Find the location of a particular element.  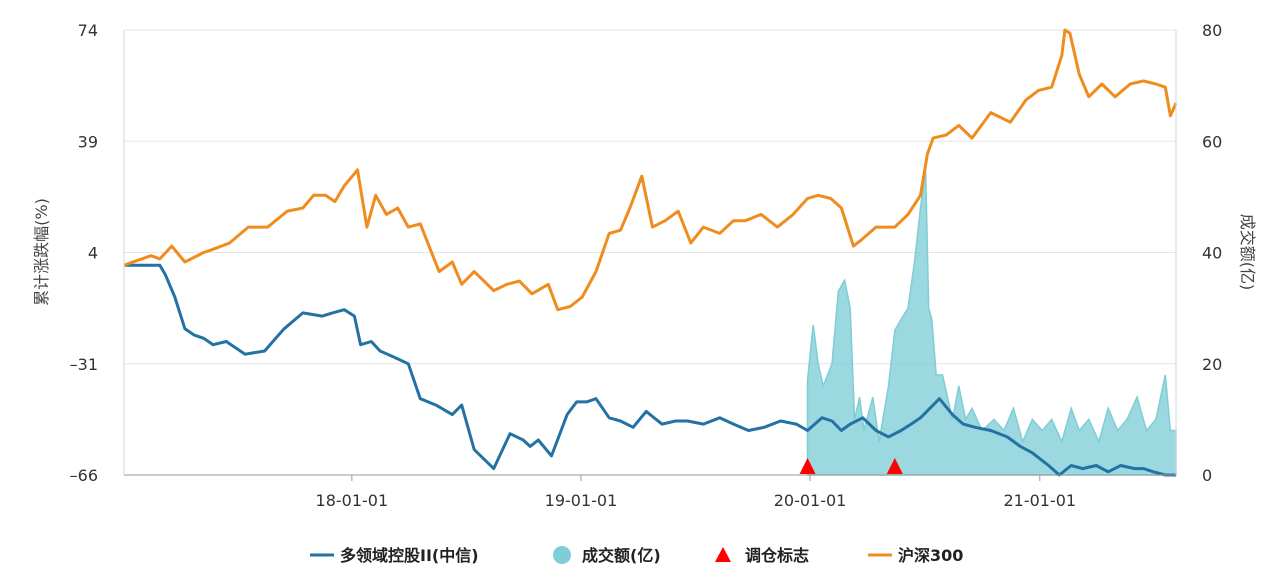

rebalance-markers is located at coordinates (851, 466).